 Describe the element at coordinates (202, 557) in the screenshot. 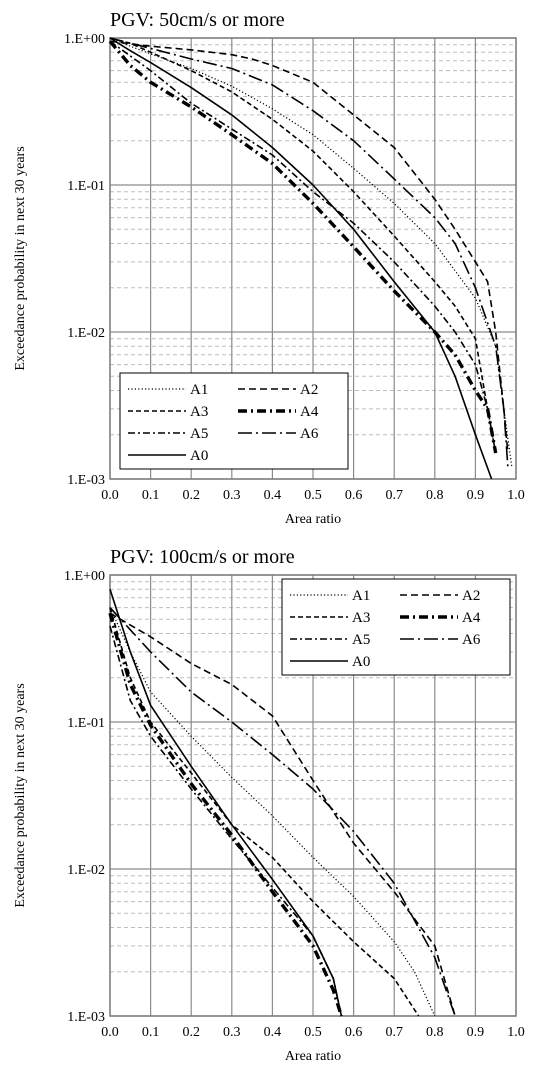

I see `chart-title: PGV: 100cm/s or more` at that location.